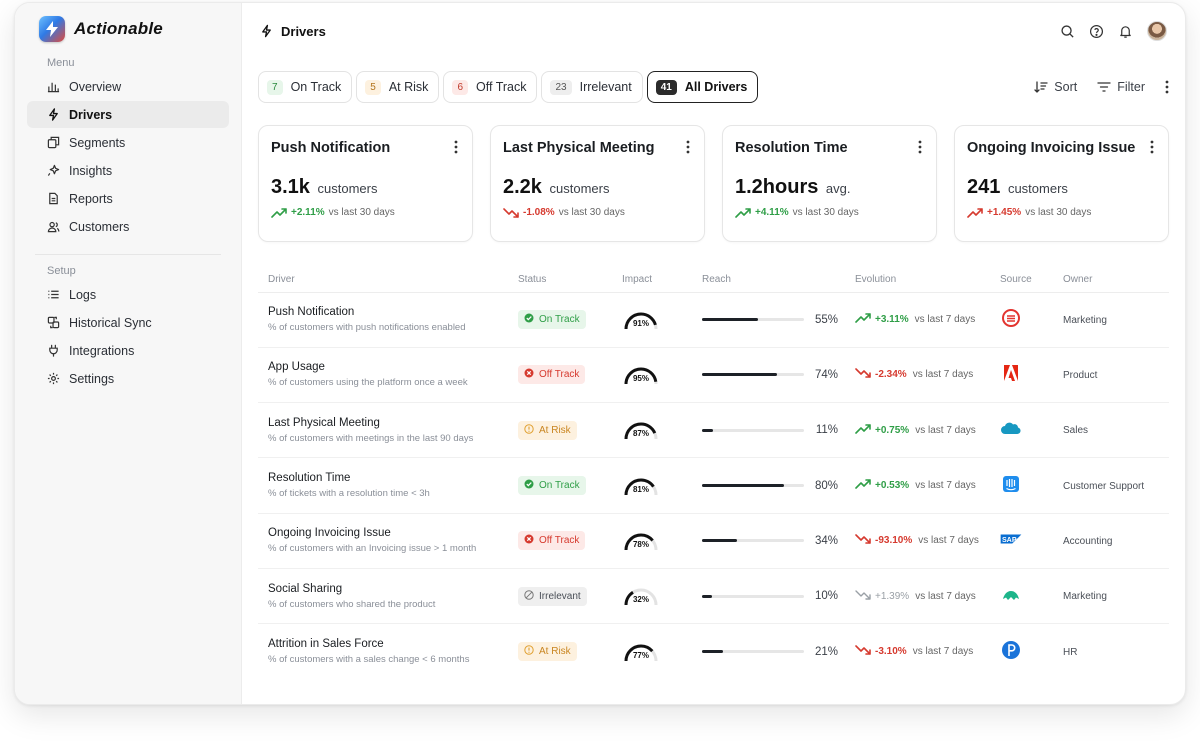 This screenshot has width=1200, height=745. I want to click on driver-name: Last Physical Meeting, so click(324, 422).